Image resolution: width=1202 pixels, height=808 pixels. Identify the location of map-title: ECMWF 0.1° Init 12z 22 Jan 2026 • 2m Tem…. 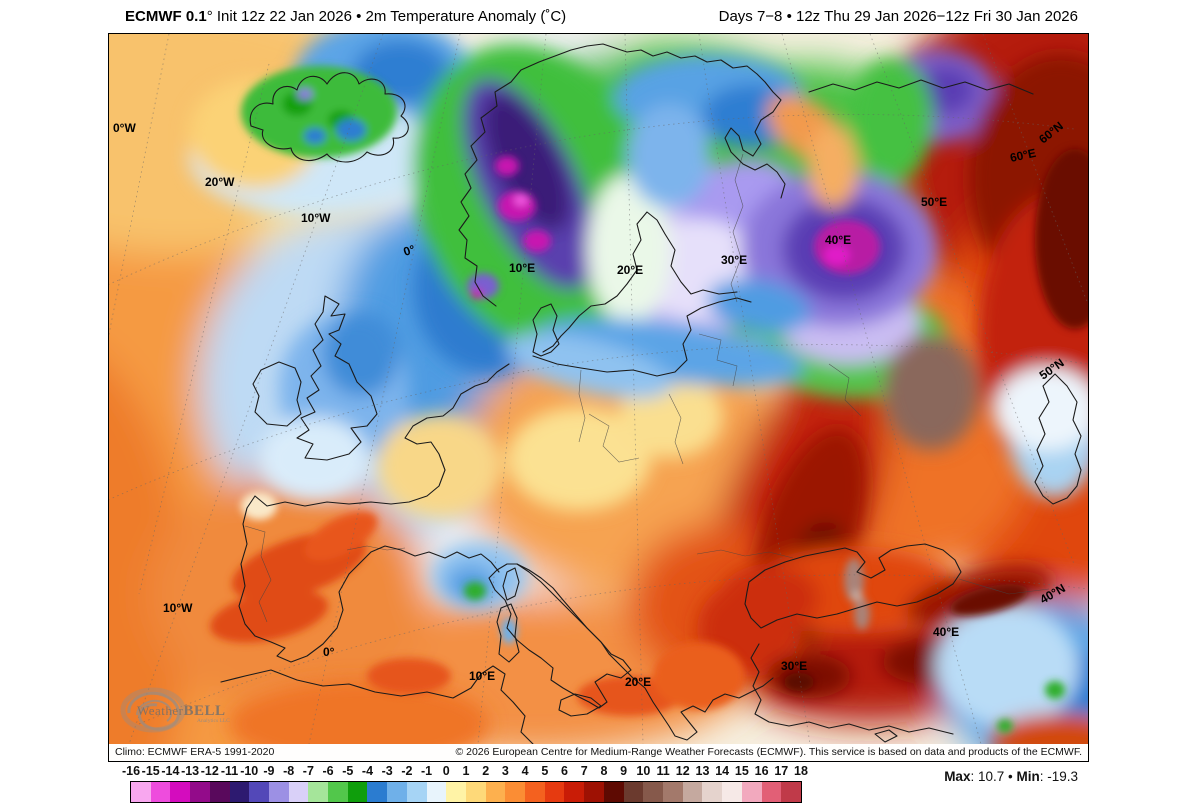
(345, 16).